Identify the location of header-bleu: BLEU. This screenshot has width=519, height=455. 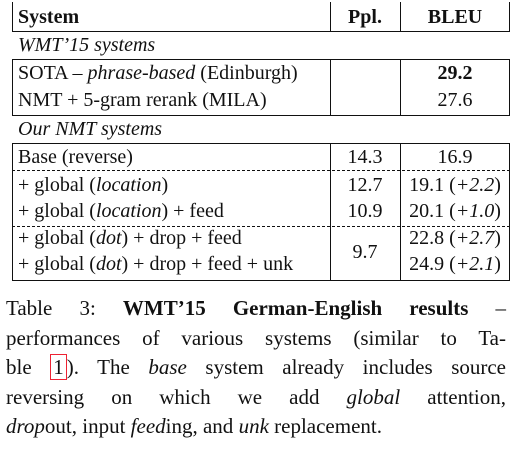
(455, 17).